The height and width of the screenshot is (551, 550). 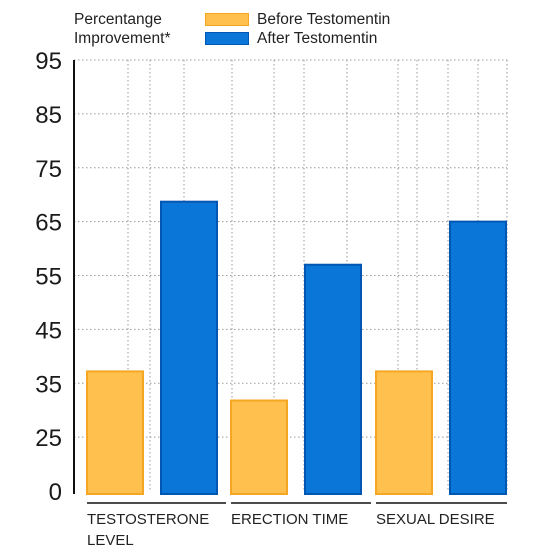 What do you see at coordinates (324, 19) in the screenshot?
I see `legend-label-before: Before Testomentin` at bounding box center [324, 19].